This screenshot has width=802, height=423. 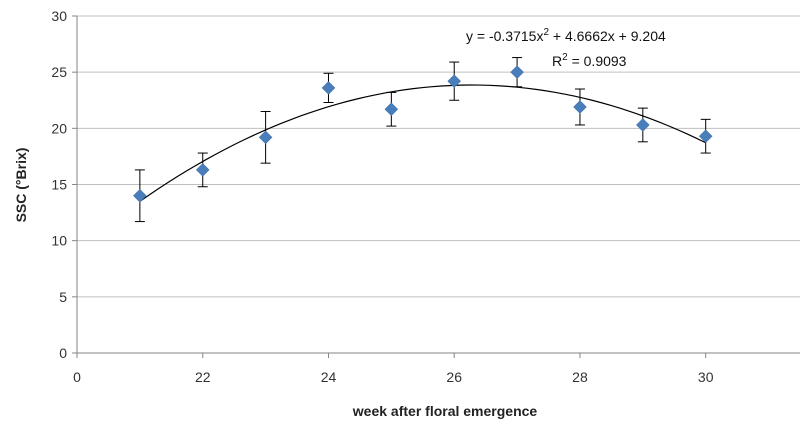 I want to click on trendline-equation: y = -0.3715x2 + 4.6662x + 9.204, so click(x=566, y=35).